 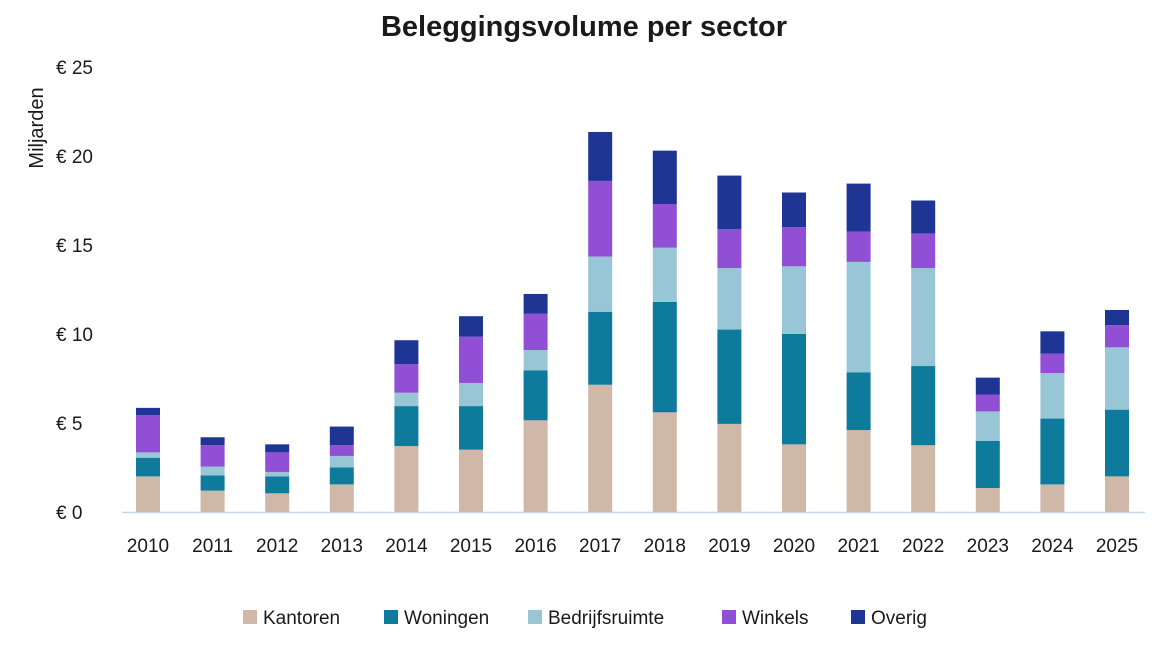 I want to click on x-tick-label: 2025, so click(x=1117, y=546).